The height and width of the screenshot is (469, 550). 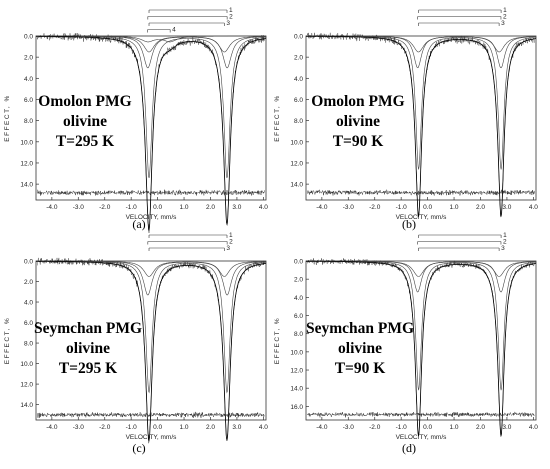 What do you see at coordinates (409, 224) in the screenshot?
I see `panel-caption: (b)` at bounding box center [409, 224].